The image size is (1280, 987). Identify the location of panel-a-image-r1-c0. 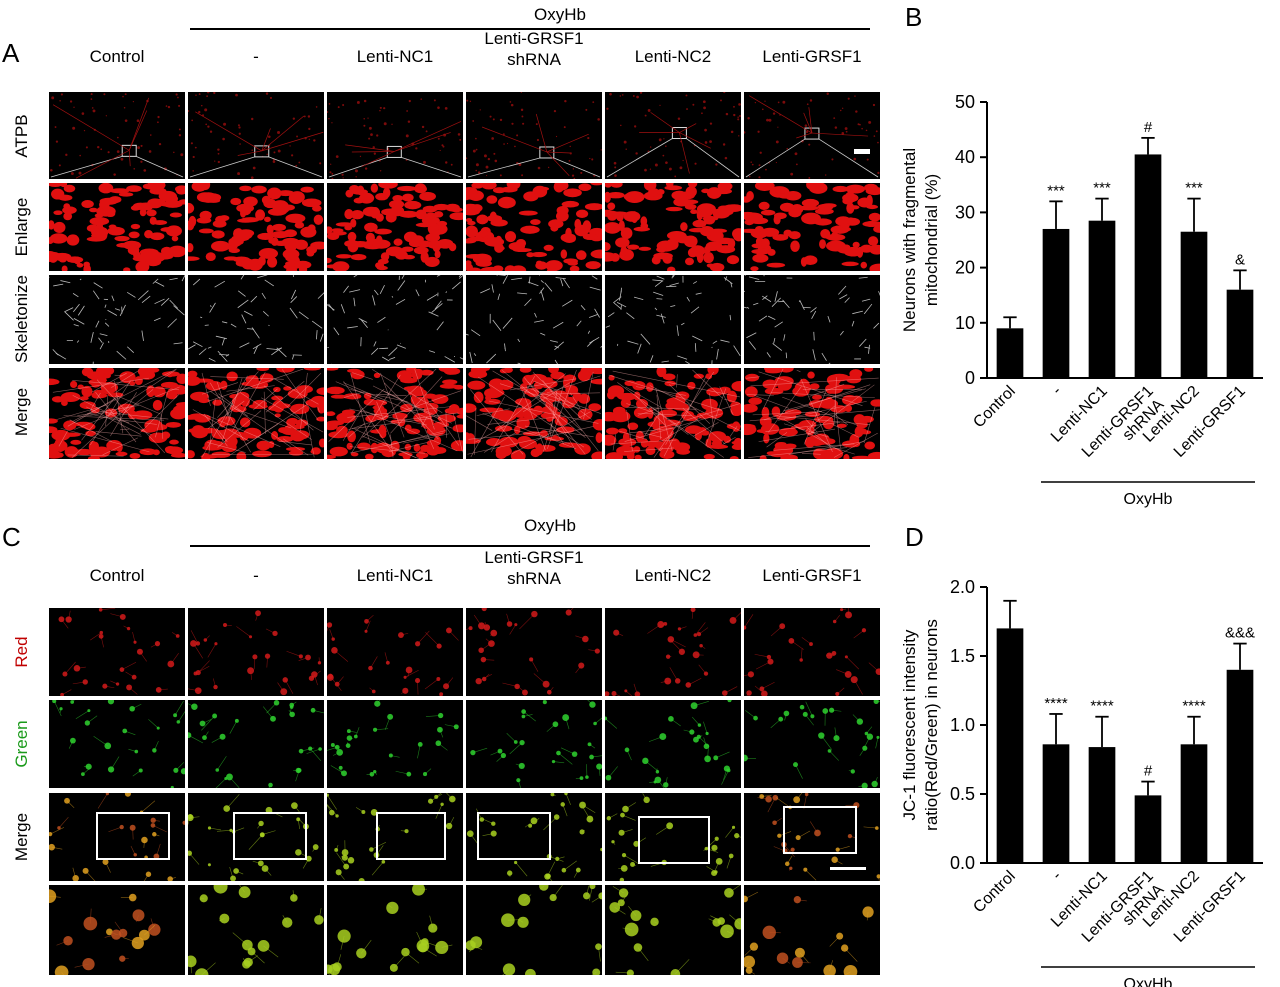
(117, 227).